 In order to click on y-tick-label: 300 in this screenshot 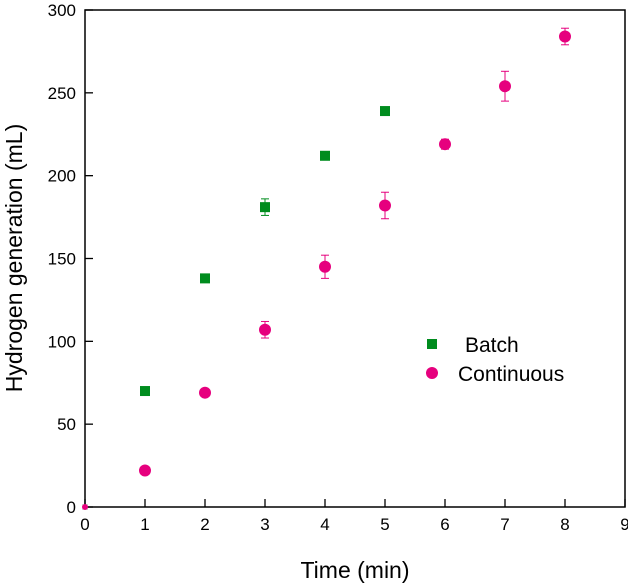, I will do `click(62, 10)`.